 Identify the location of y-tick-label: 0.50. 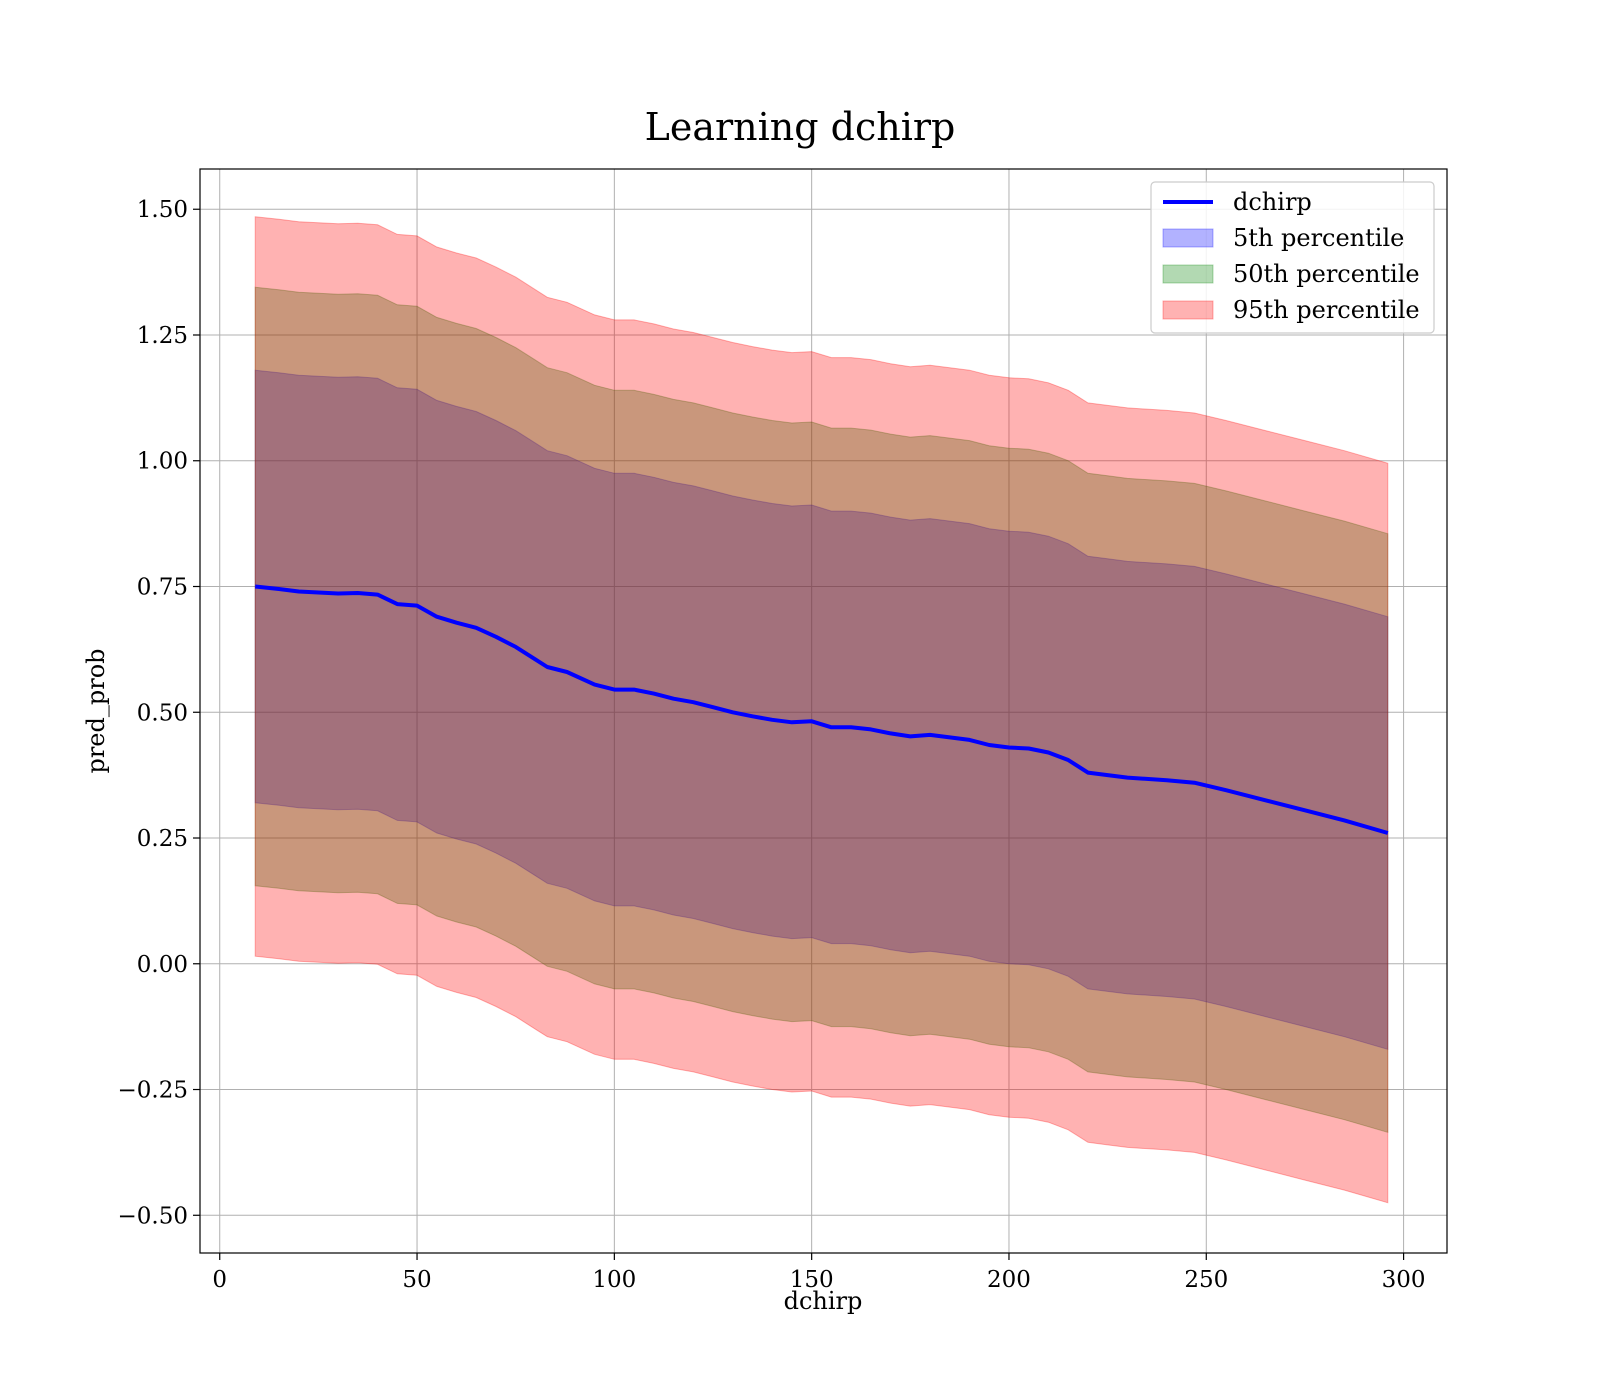
(162, 713).